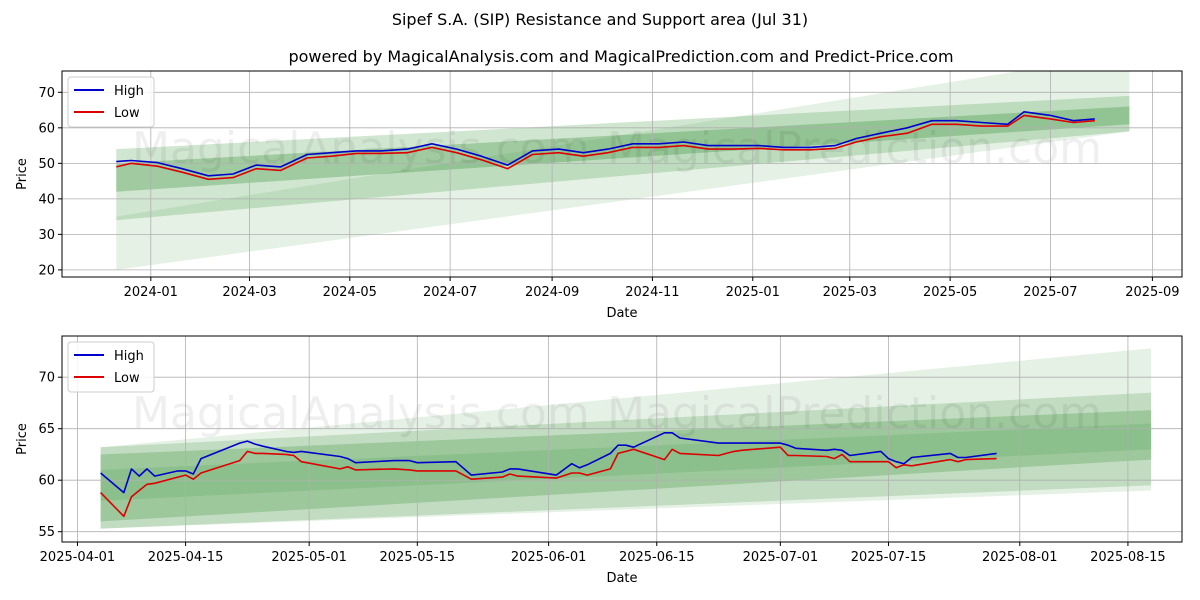  What do you see at coordinates (850, 292) in the screenshot?
I see `x-tick-label: 2025-03` at bounding box center [850, 292].